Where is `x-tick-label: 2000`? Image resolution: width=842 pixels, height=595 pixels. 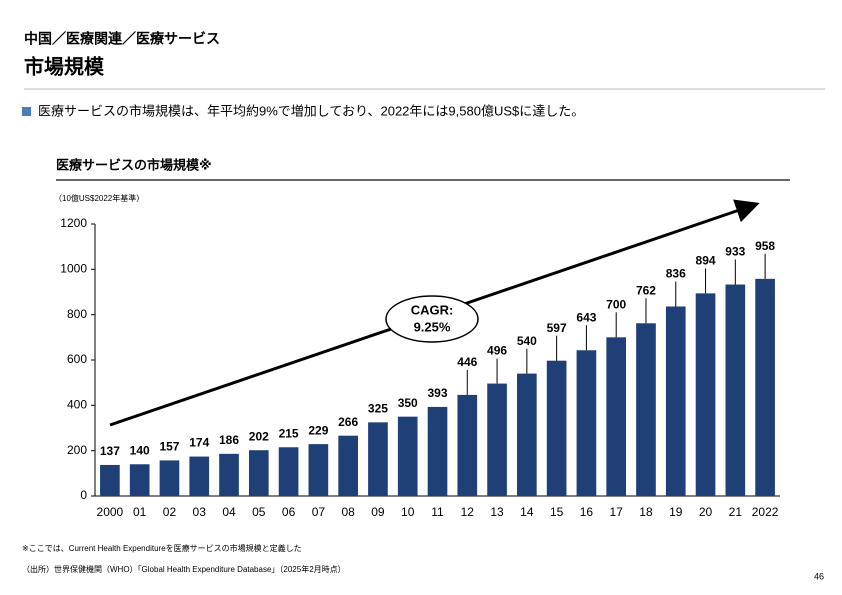 x-tick-label: 2000 is located at coordinates (110, 512).